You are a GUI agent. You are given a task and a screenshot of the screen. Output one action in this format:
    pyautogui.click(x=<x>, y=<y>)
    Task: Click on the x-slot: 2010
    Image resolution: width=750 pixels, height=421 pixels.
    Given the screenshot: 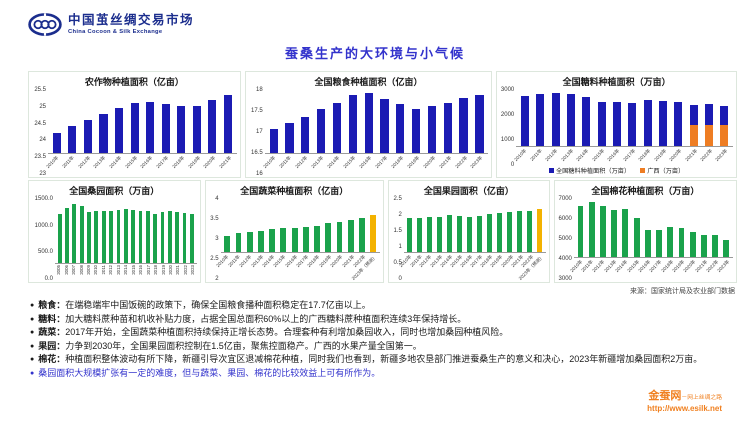 What is the action you would take?
    pyautogui.click(x=95, y=271)
    